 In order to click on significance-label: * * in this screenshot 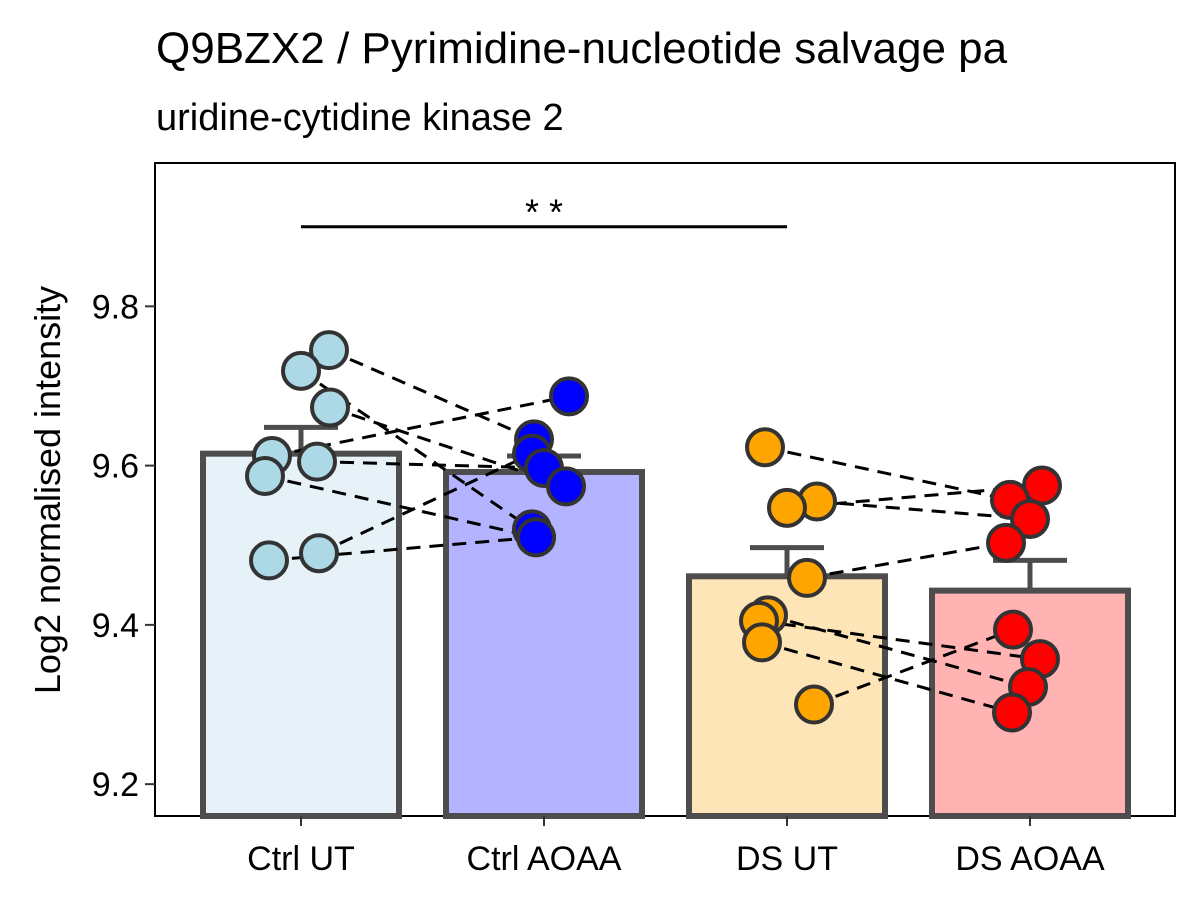, I will do `click(544, 212)`.